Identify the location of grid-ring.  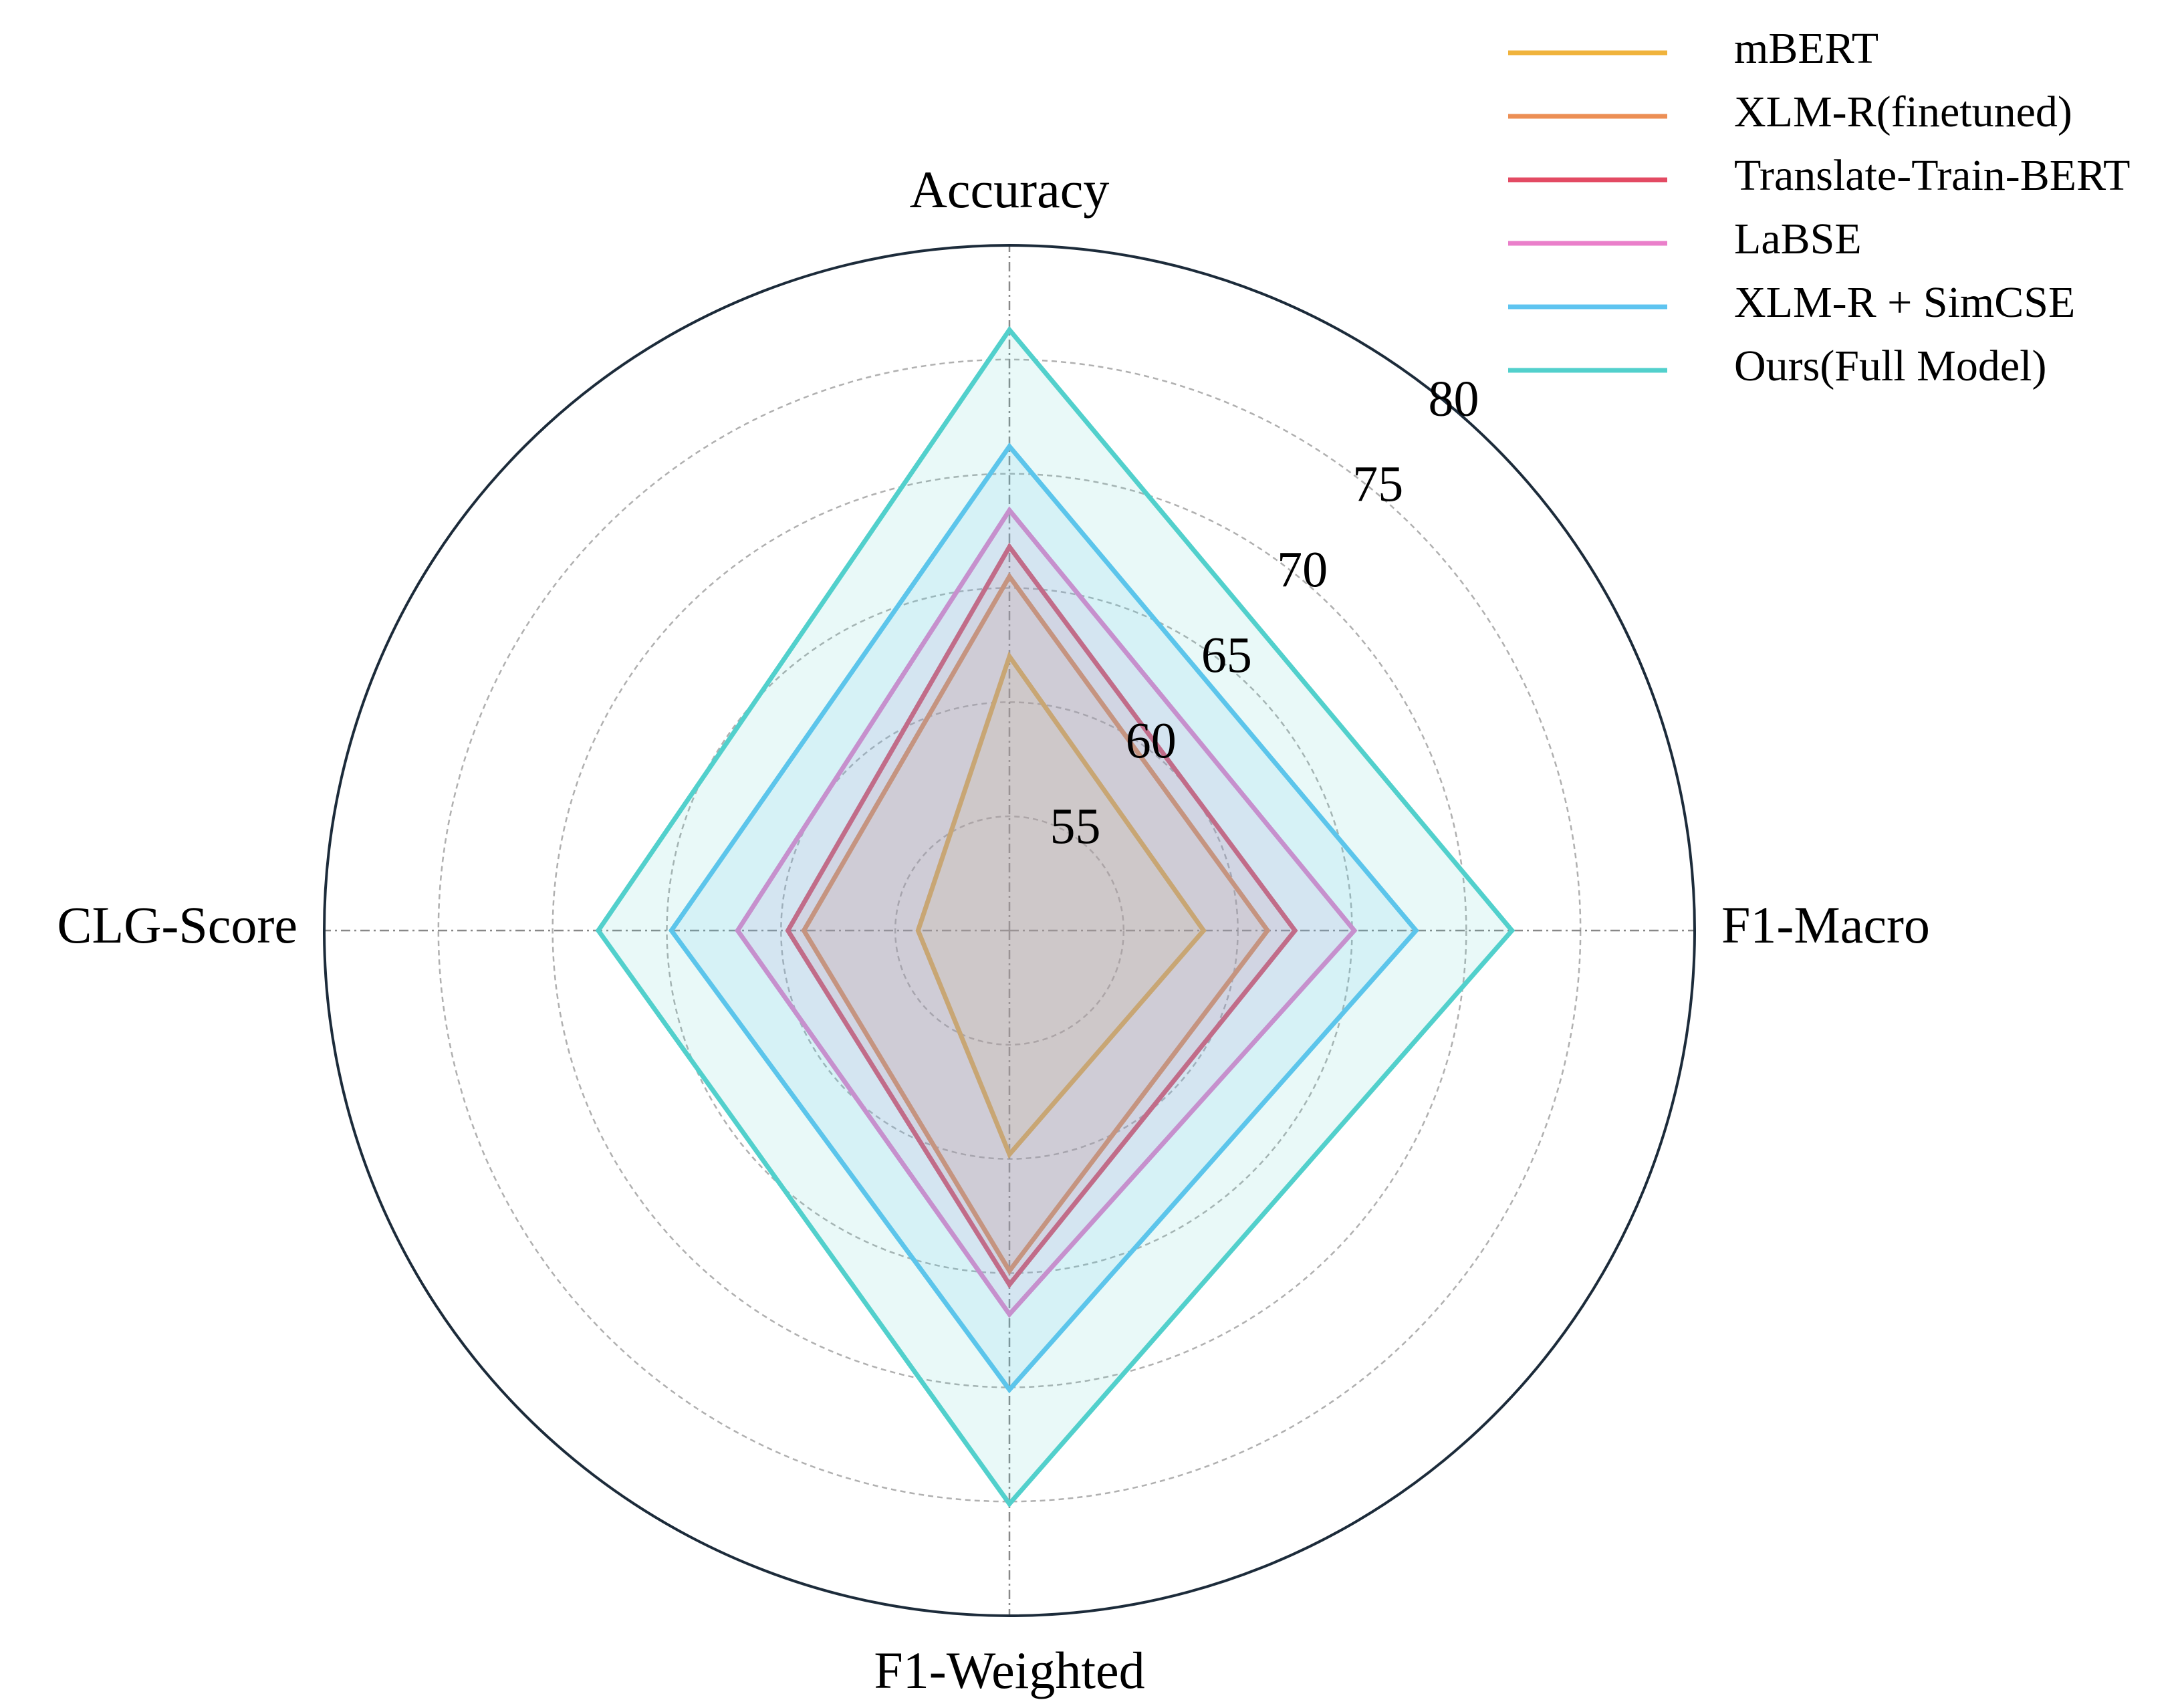
(1009, 930).